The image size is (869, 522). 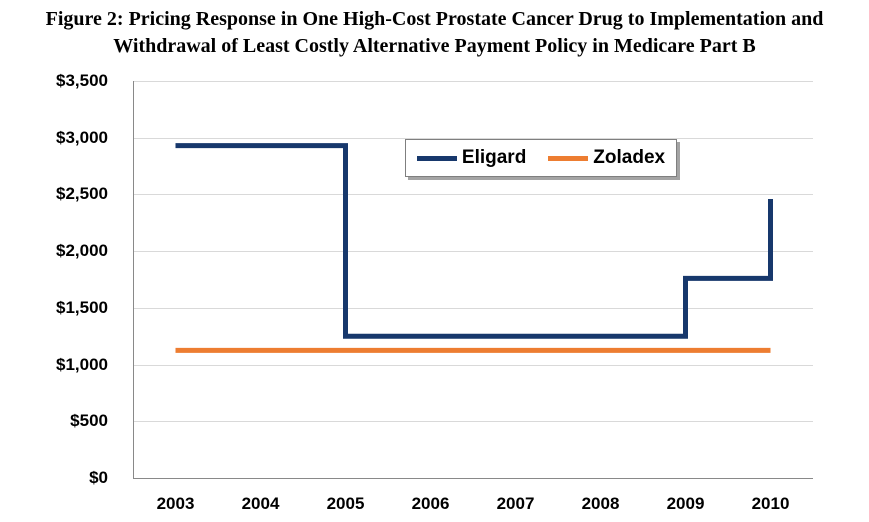 I want to click on legend-item-zoladex: Zoladex, so click(x=606, y=158).